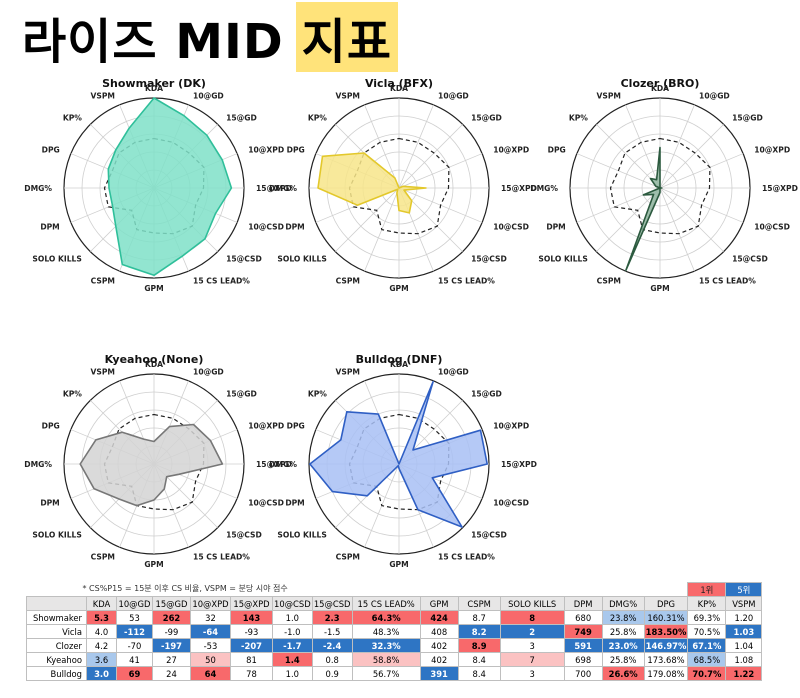  What do you see at coordinates (210, 603) in the screenshot?
I see `table-header-cell: 10@XPD` at bounding box center [210, 603].